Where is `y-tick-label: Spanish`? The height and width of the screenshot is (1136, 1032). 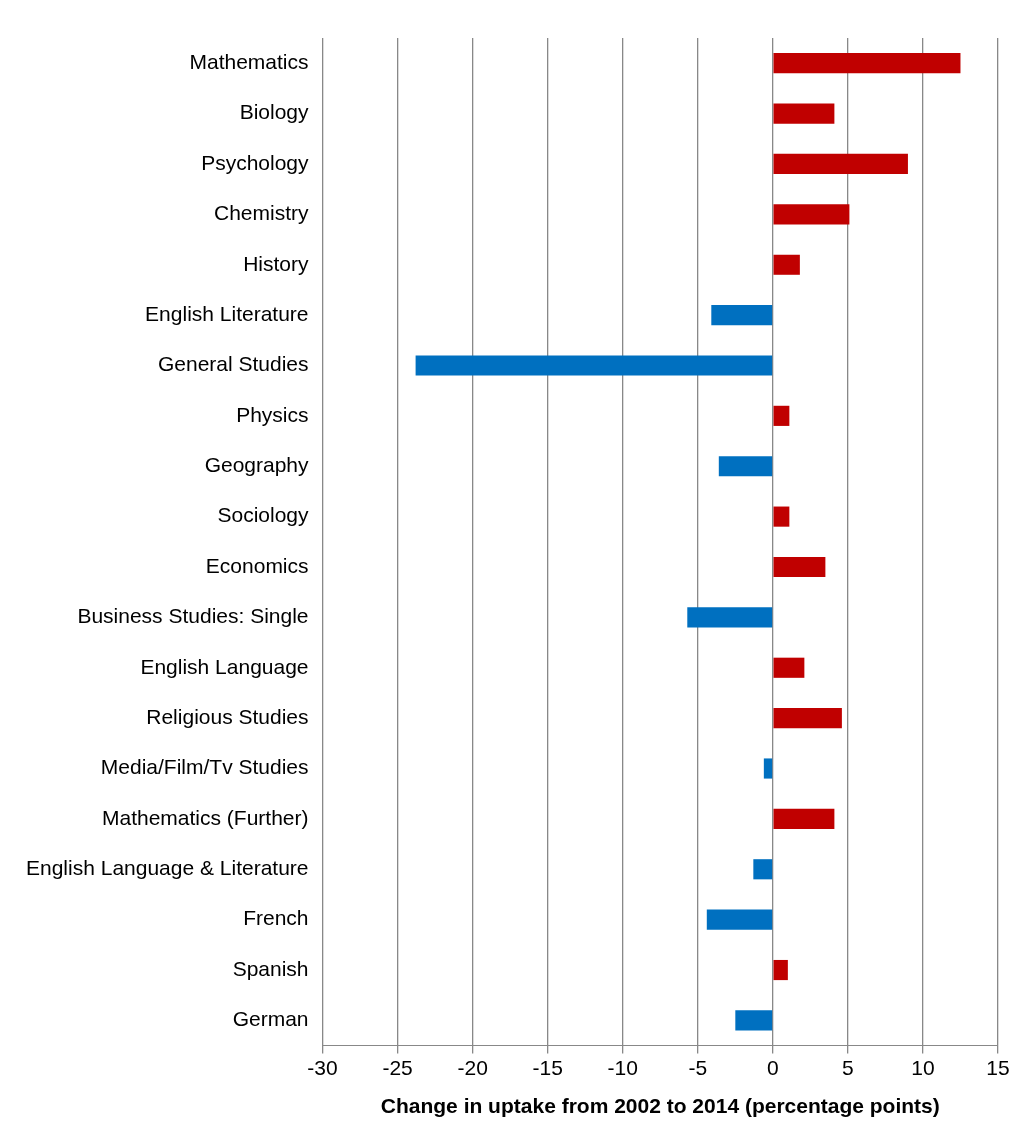 y-tick-label: Spanish is located at coordinates (270, 968).